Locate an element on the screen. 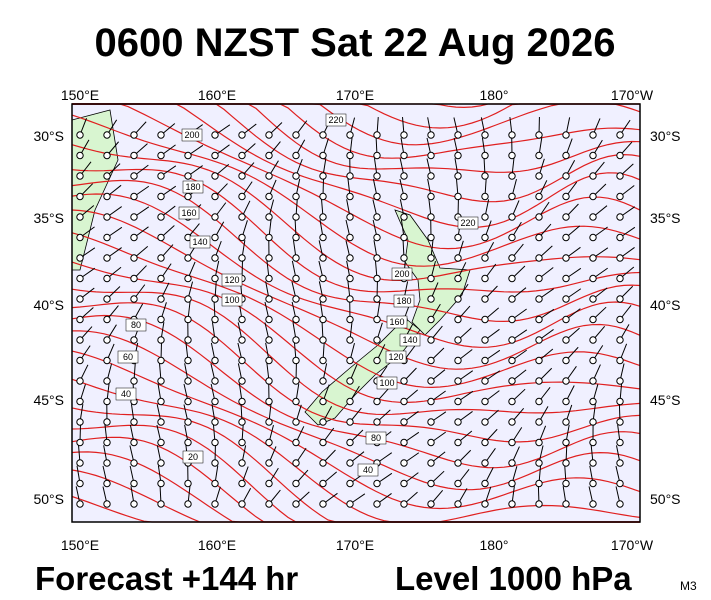 Image resolution: width=711 pixels, height=600 pixels. contour-label: 40 is located at coordinates (368, 470).